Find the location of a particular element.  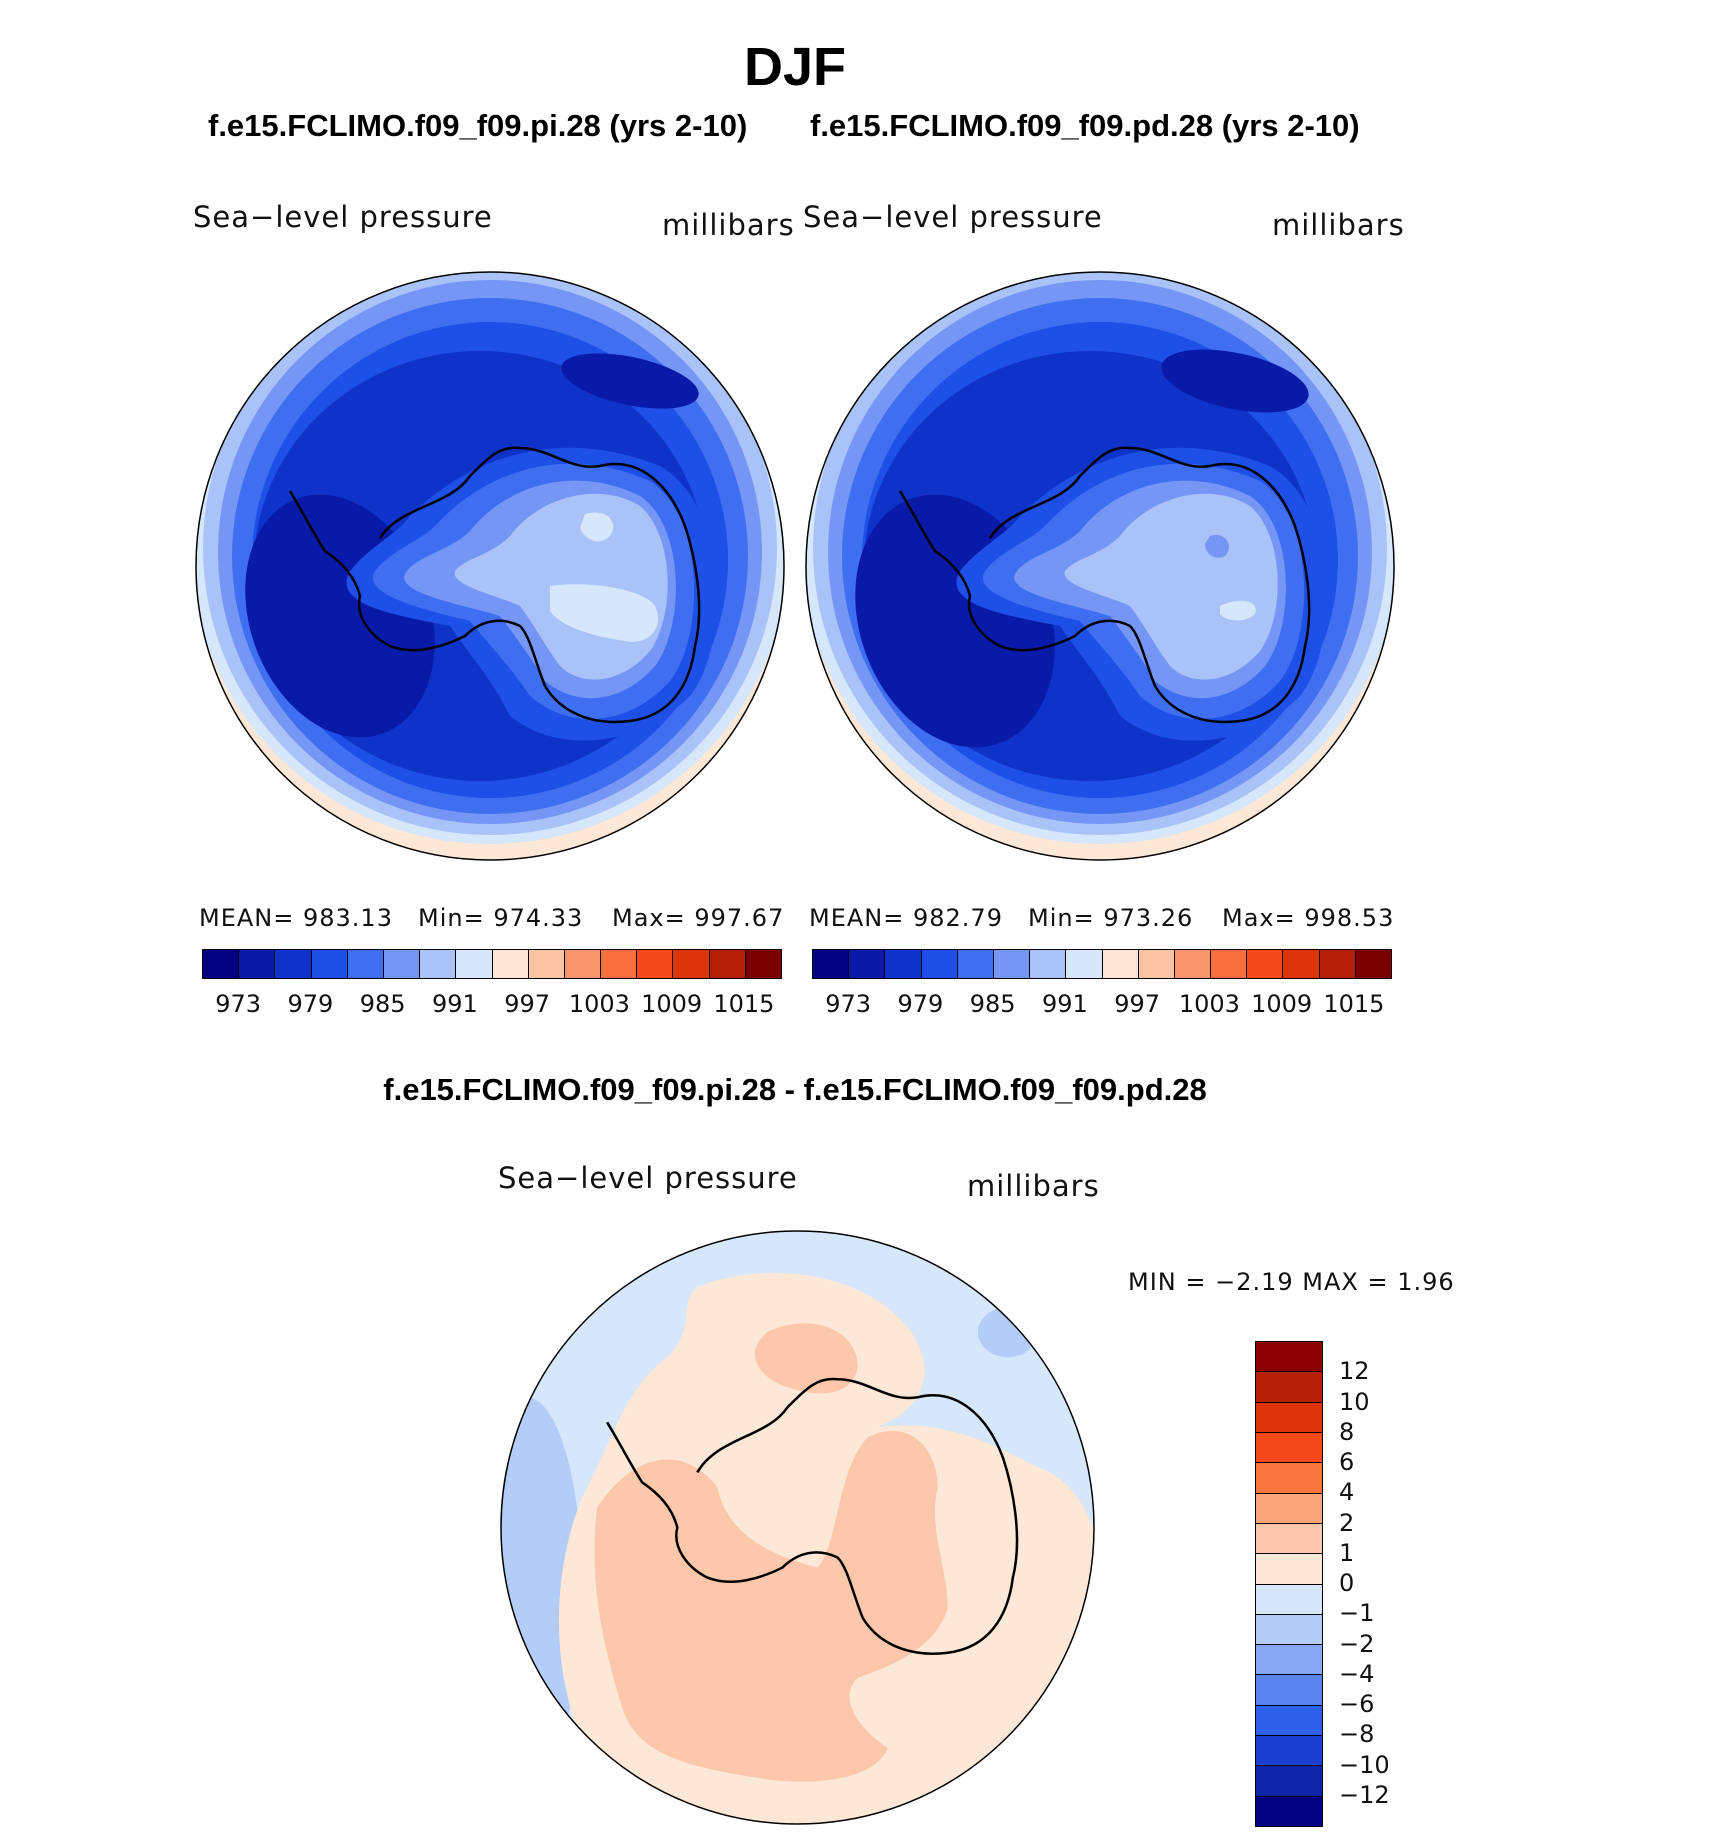

colorbar-tick-label: 12 is located at coordinates (1354, 1371).